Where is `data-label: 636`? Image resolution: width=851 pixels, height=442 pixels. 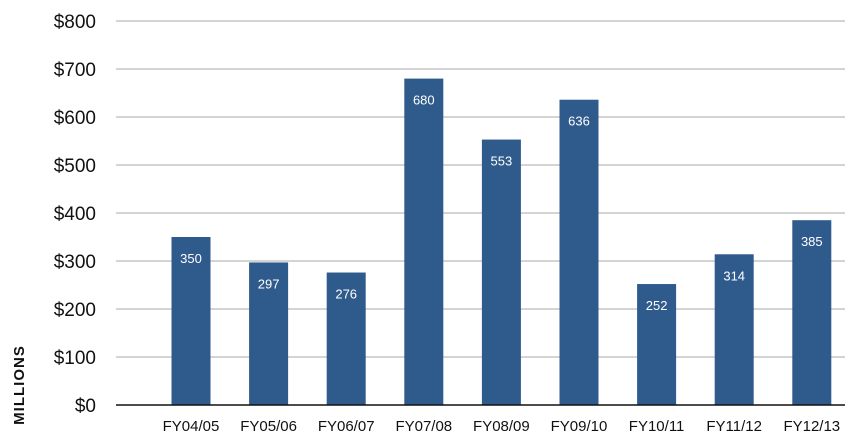 data-label: 636 is located at coordinates (579, 121).